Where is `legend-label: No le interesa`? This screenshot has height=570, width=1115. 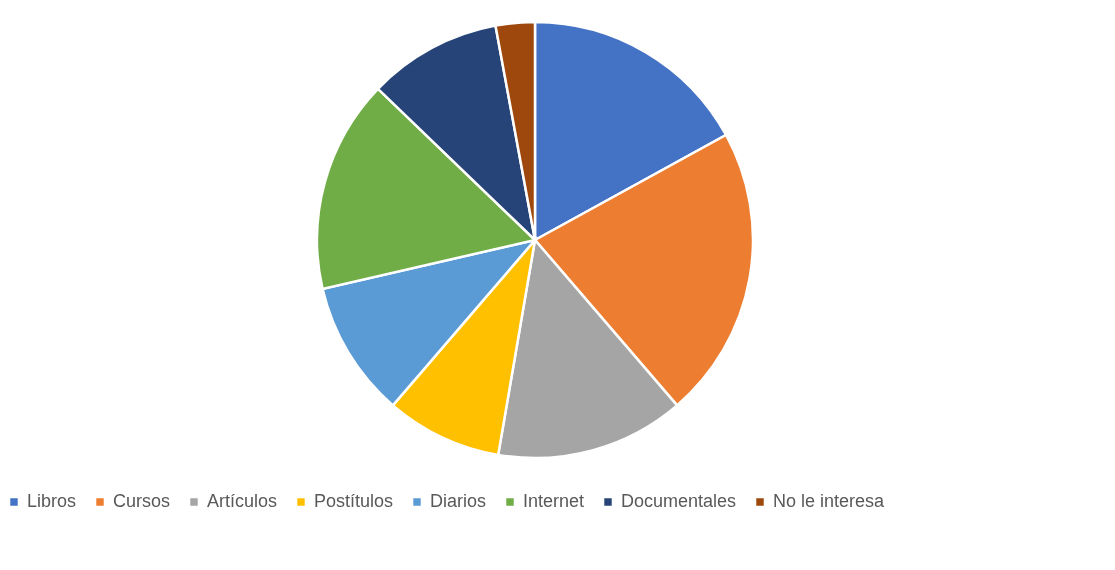 legend-label: No le interesa is located at coordinates (829, 501).